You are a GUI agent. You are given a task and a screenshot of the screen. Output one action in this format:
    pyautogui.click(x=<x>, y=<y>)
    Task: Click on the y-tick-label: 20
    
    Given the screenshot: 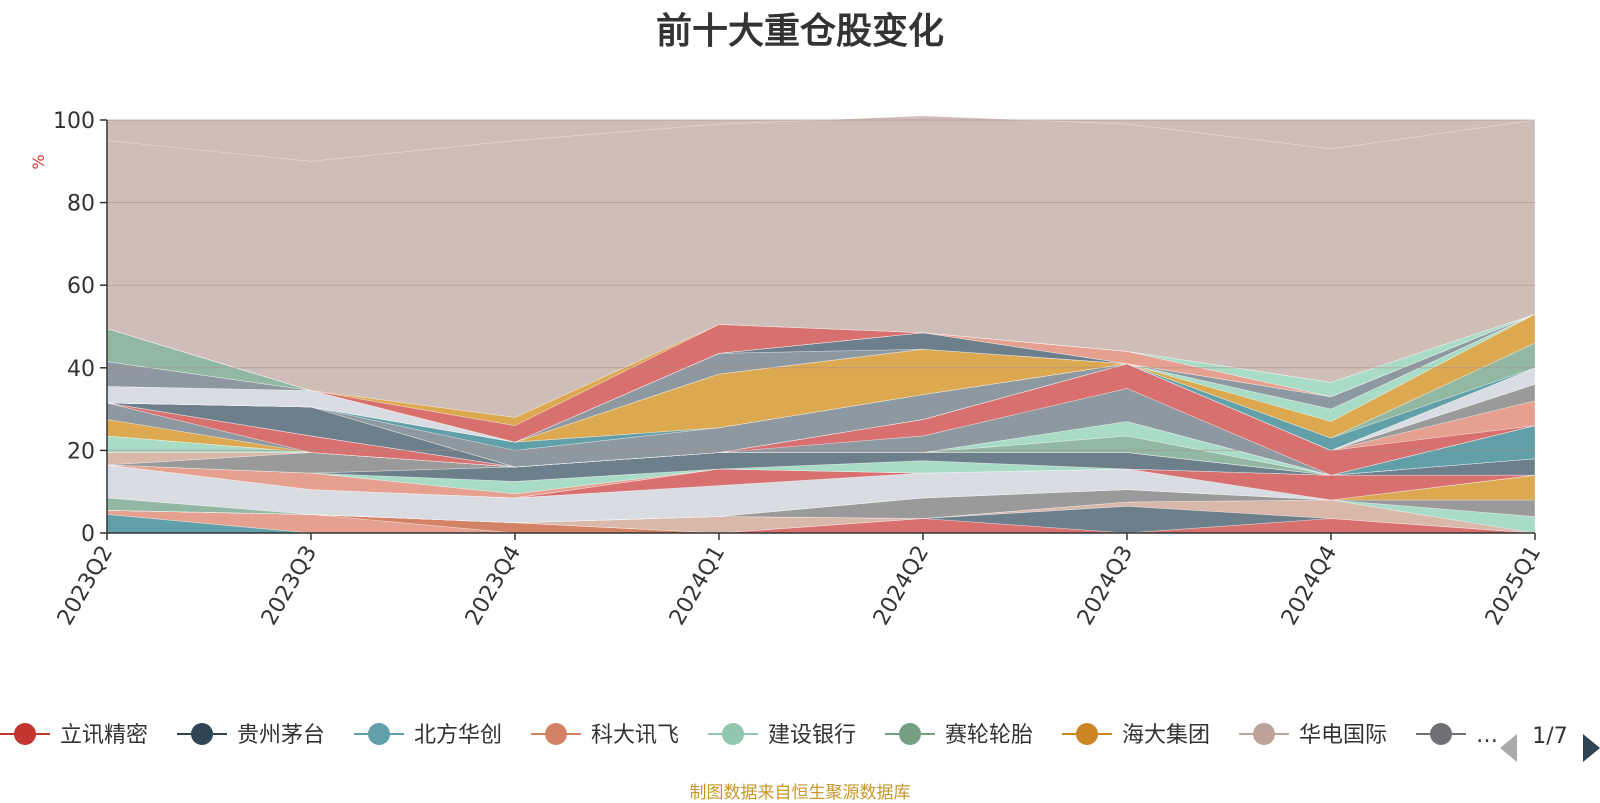 What is the action you would take?
    pyautogui.click(x=81, y=451)
    